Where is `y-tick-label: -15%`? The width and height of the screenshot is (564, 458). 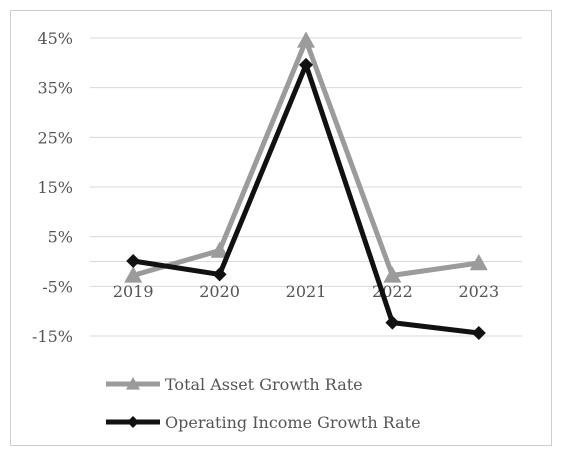
y-tick-label: -15% is located at coordinates (52, 336).